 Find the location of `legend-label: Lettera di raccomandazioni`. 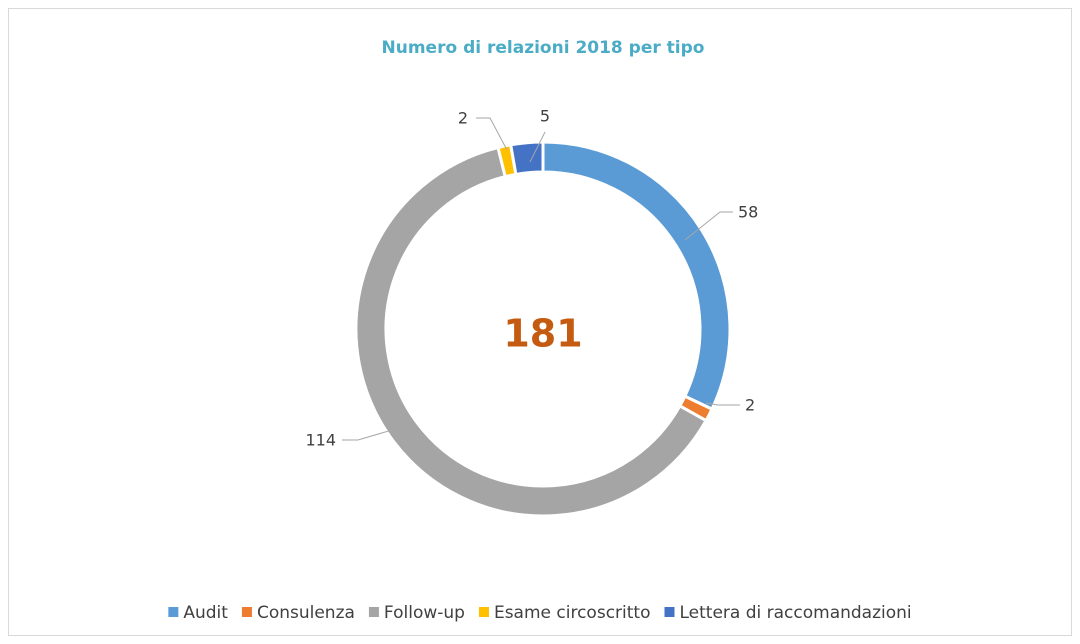

legend-label: Lettera di raccomandazioni is located at coordinates (795, 613).